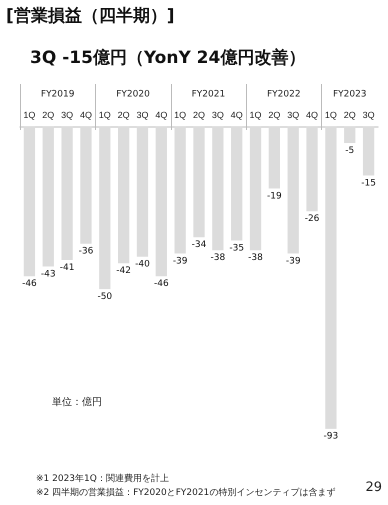 Image resolution: width=388 pixels, height=505 pixels. What do you see at coordinates (123, 271) in the screenshot?
I see `data-label: -42` at bounding box center [123, 271].